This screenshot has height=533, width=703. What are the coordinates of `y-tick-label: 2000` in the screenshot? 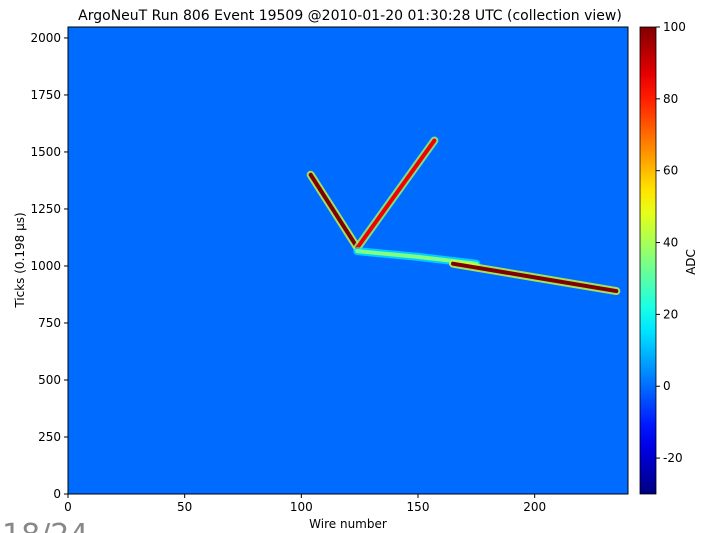 It's located at (45, 38).